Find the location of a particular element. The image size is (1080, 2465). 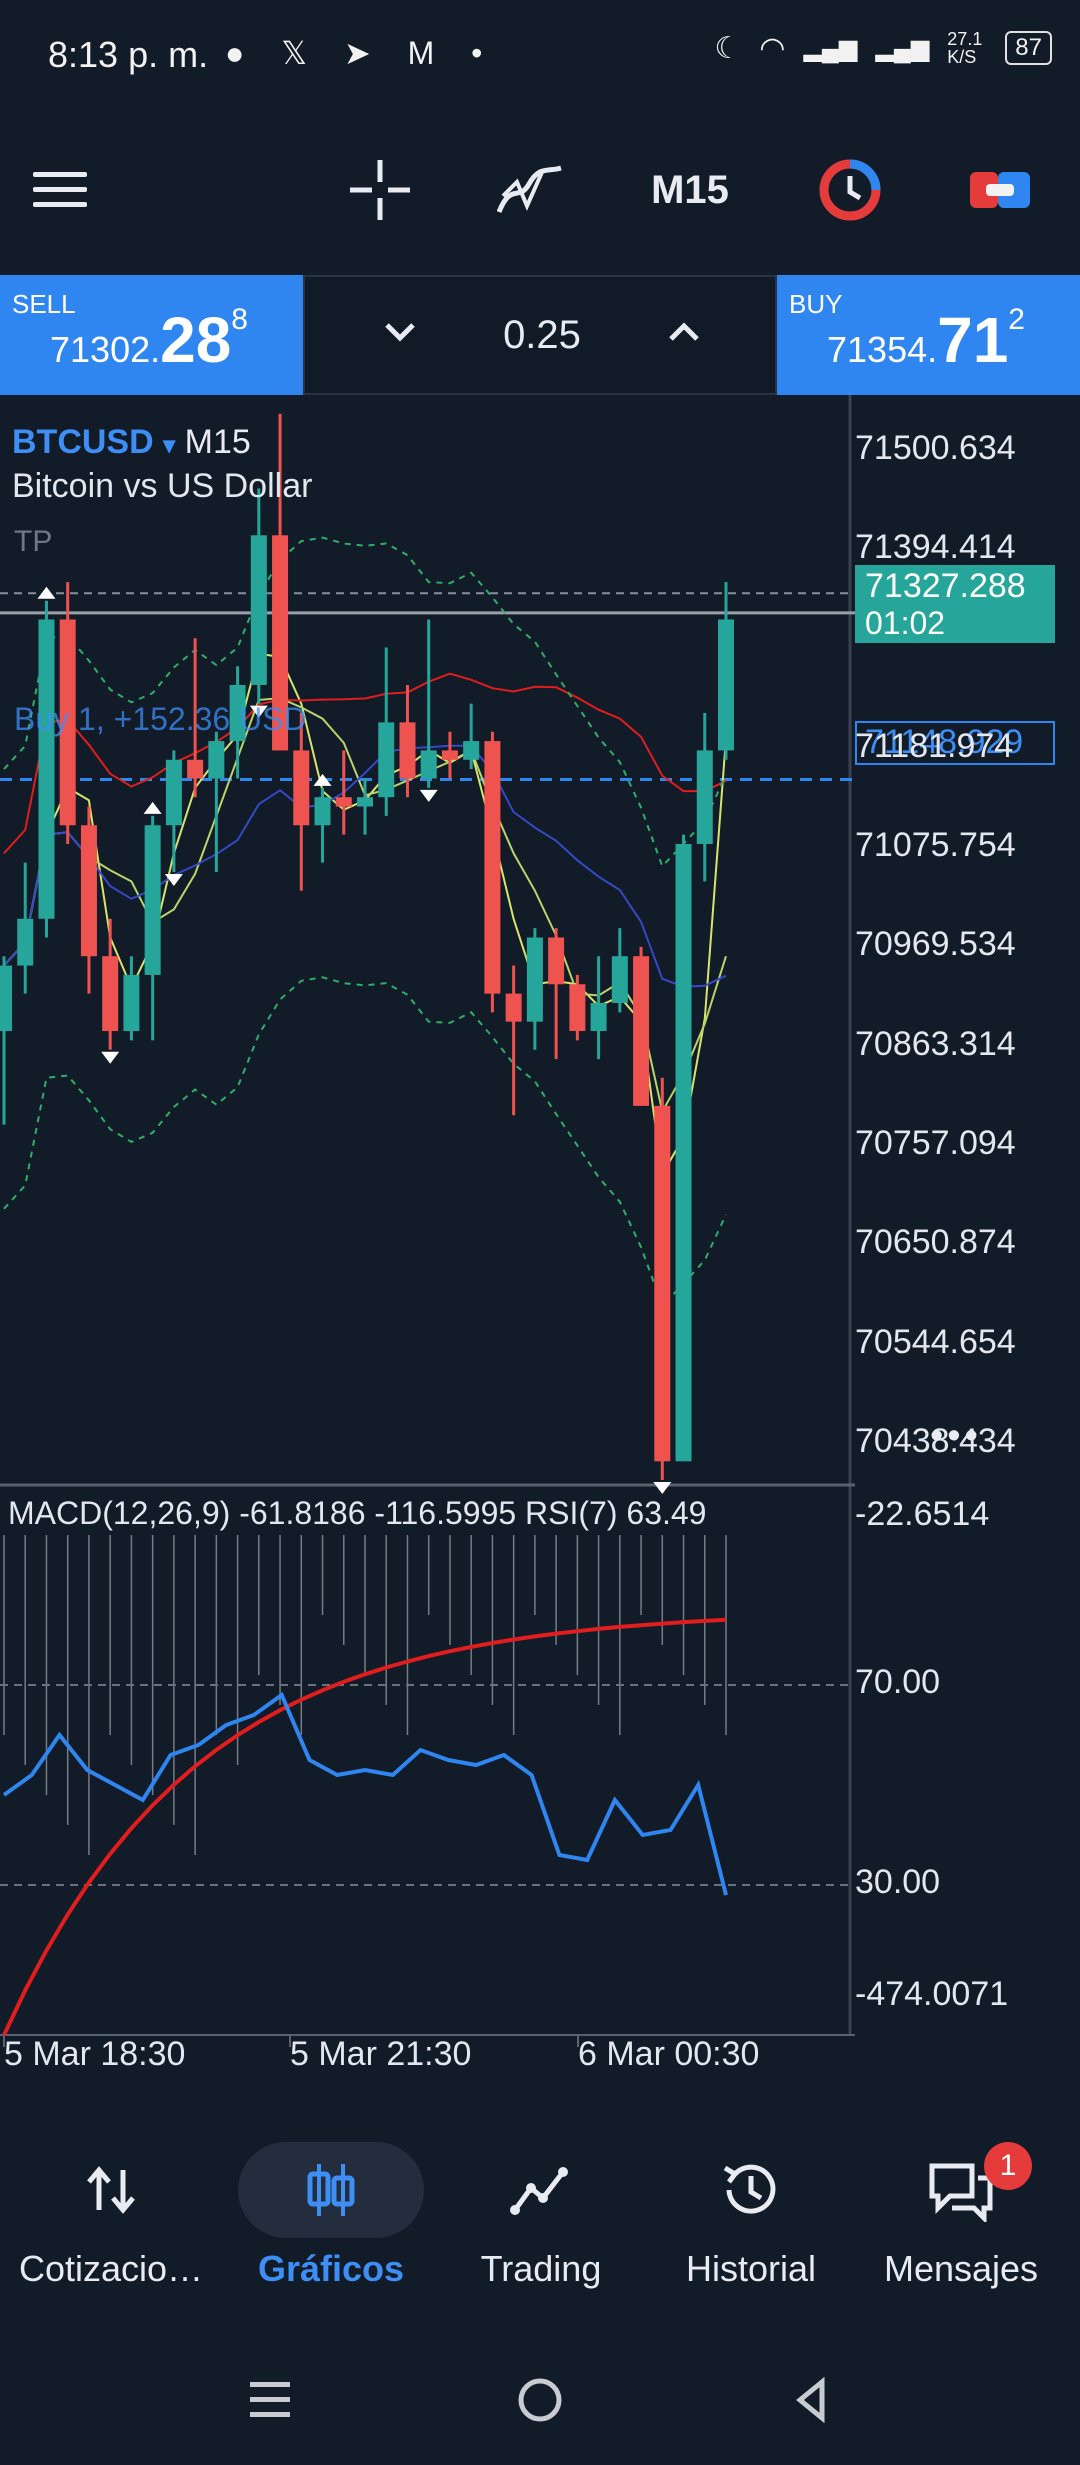

sell-price-sup: 8 is located at coordinates (239, 319).